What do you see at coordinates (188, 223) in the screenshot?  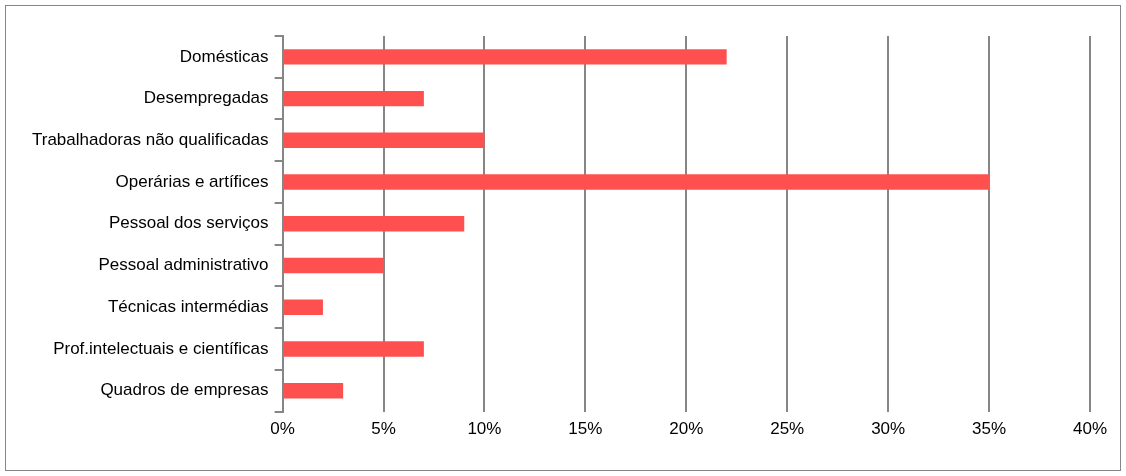 I see `y-tick-label: Pessoal dos serviços` at bounding box center [188, 223].